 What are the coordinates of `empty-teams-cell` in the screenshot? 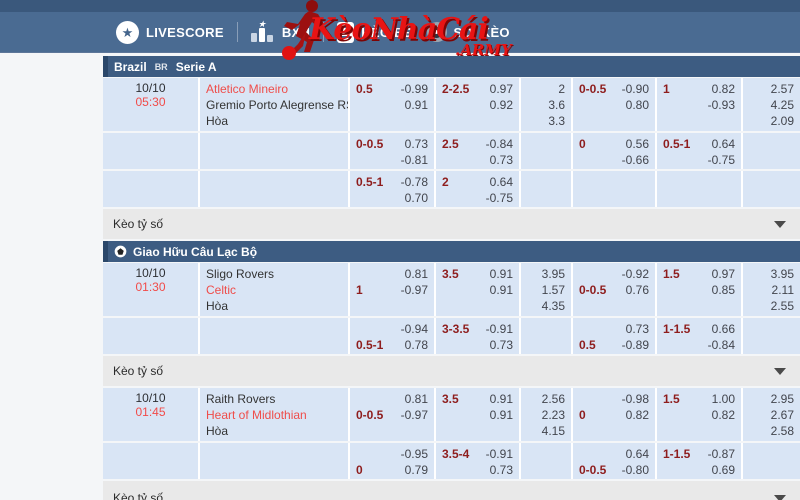 It's located at (275, 189).